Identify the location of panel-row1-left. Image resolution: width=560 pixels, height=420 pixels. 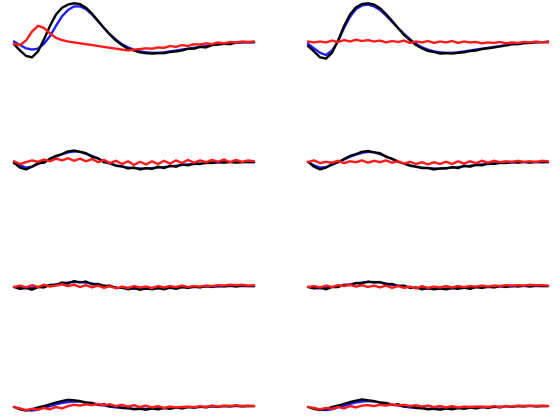
(134, 30).